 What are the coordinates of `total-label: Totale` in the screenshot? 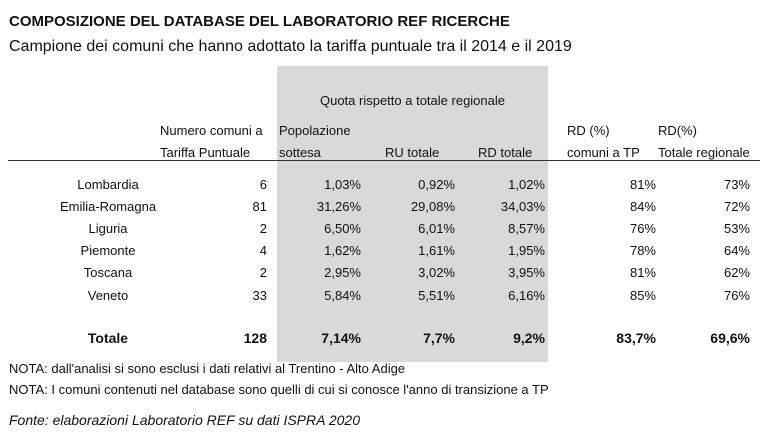 It's located at (108, 338).